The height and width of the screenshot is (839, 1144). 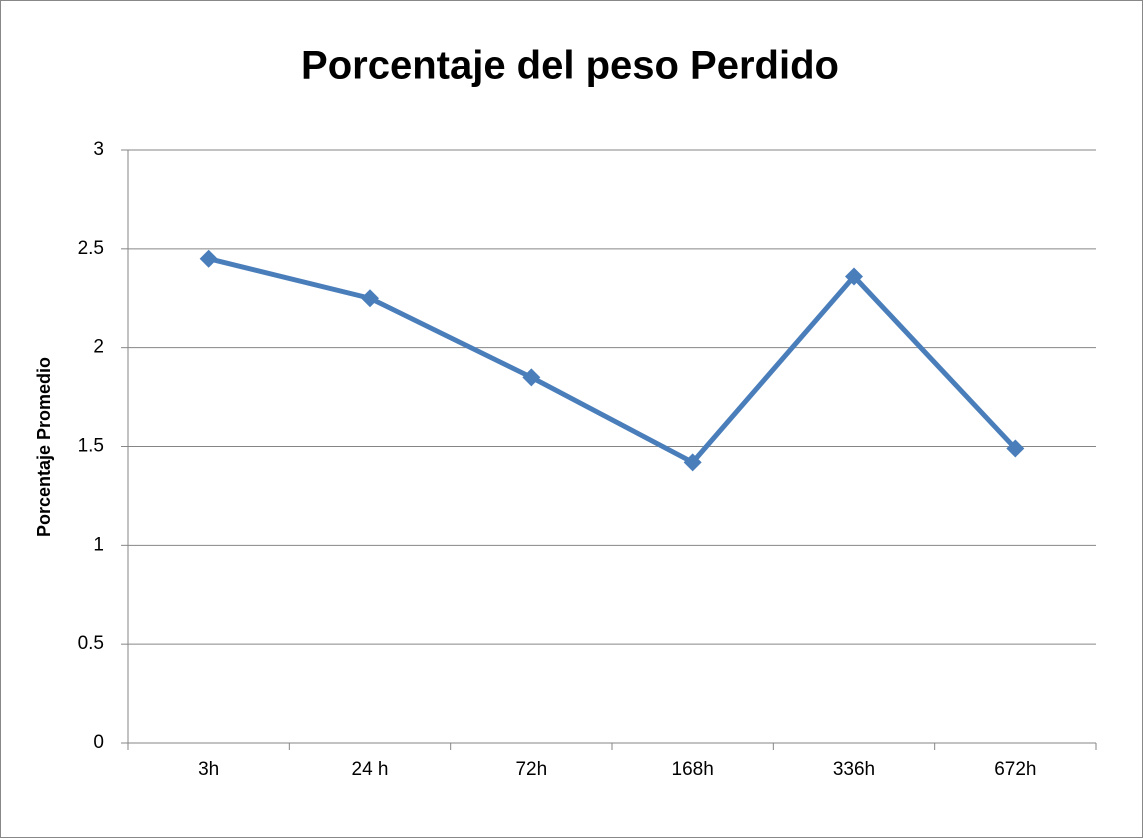 I want to click on y-tick-label: 0.5, so click(x=91, y=643).